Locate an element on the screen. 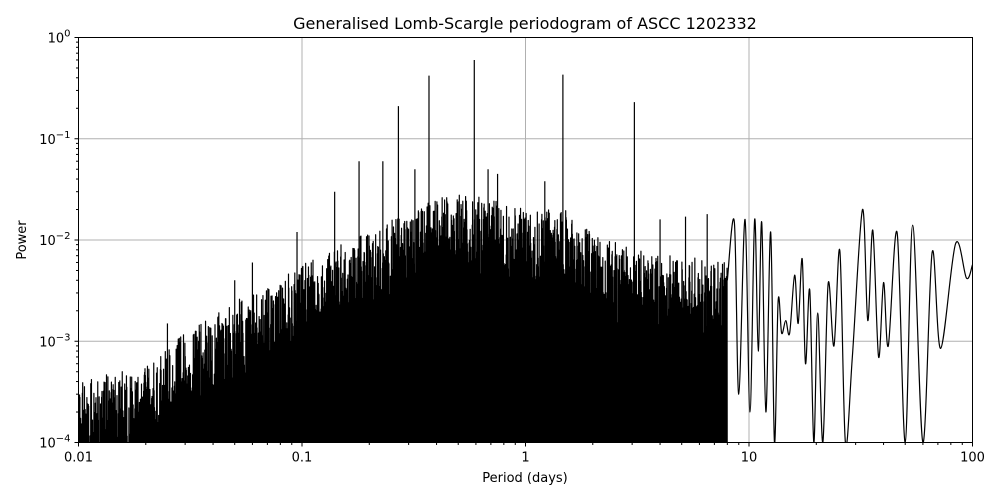 This screenshot has height=500, width=1000. x-tick-label: 0.1 is located at coordinates (302, 458).